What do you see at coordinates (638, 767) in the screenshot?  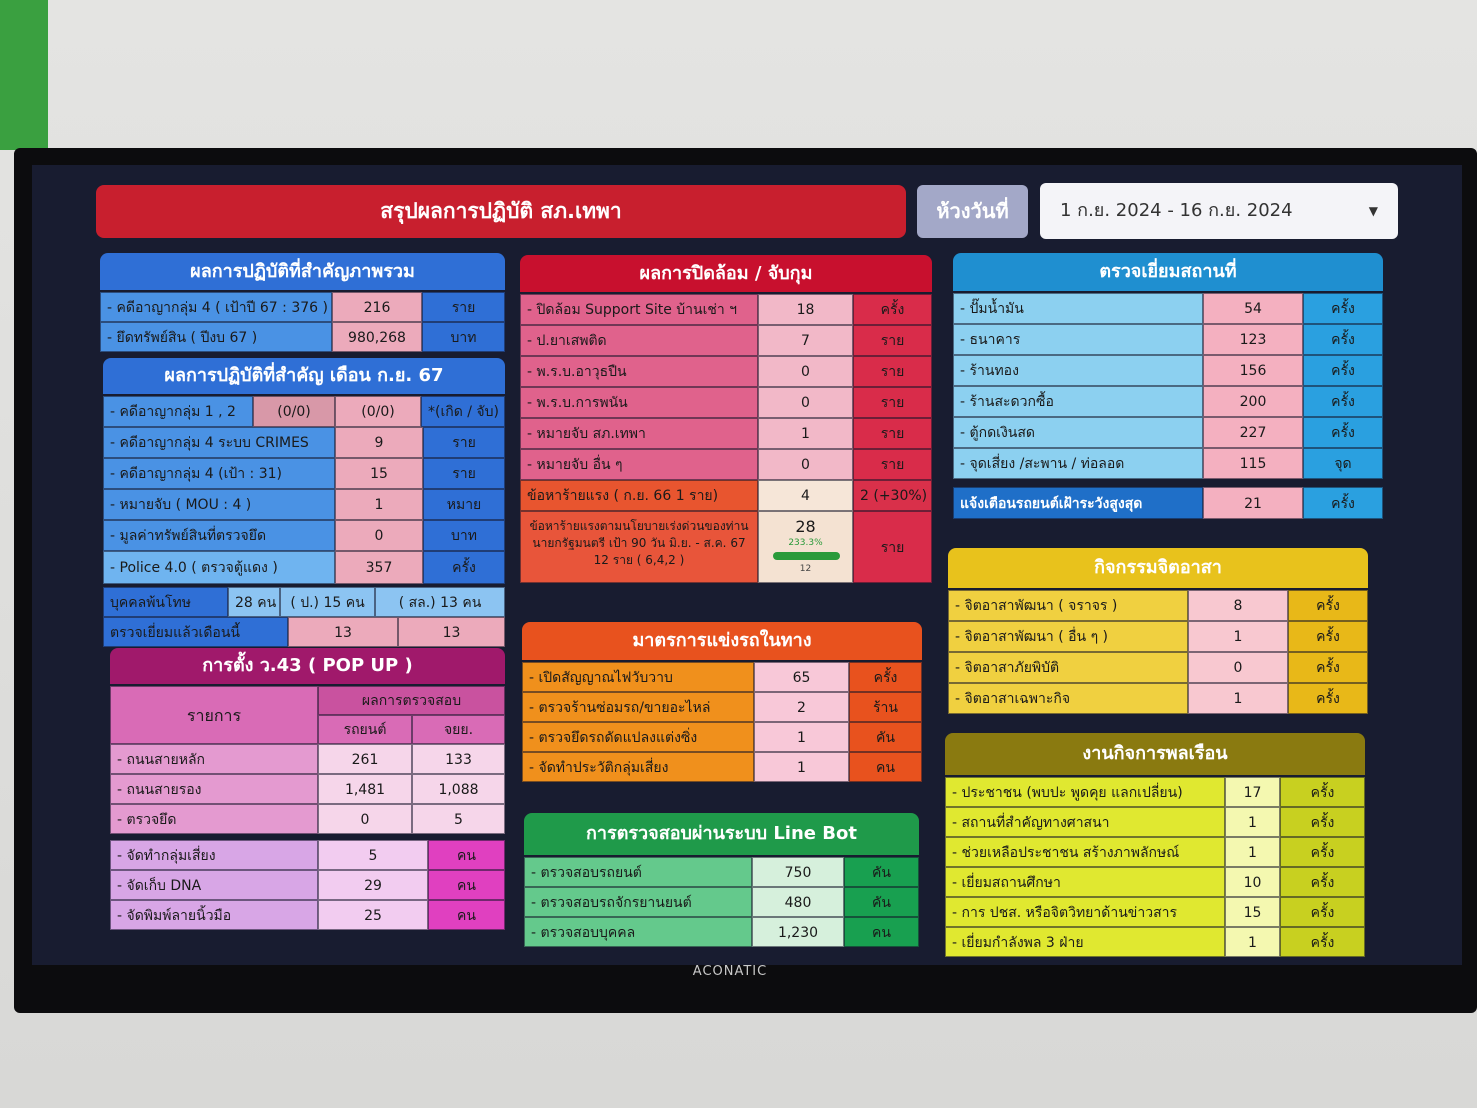 I see `row-label: - จัดทำประวัติกลุ่มเสี่ยง` at bounding box center [638, 767].